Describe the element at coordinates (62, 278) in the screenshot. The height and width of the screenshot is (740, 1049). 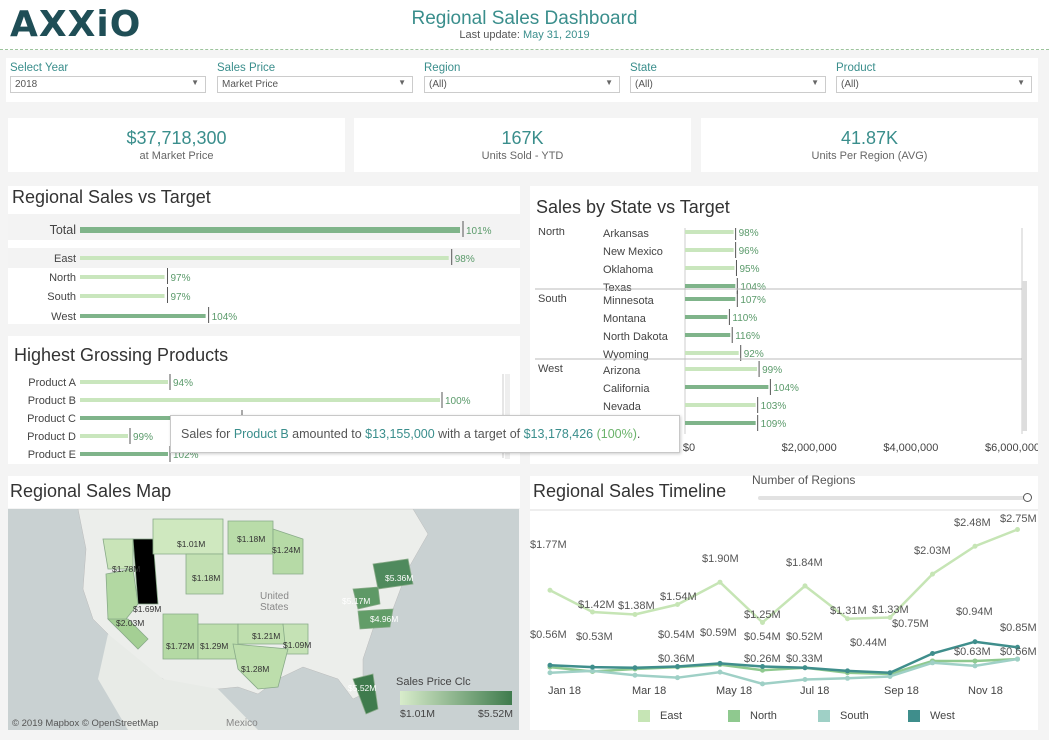
I see `bar-label: North` at that location.